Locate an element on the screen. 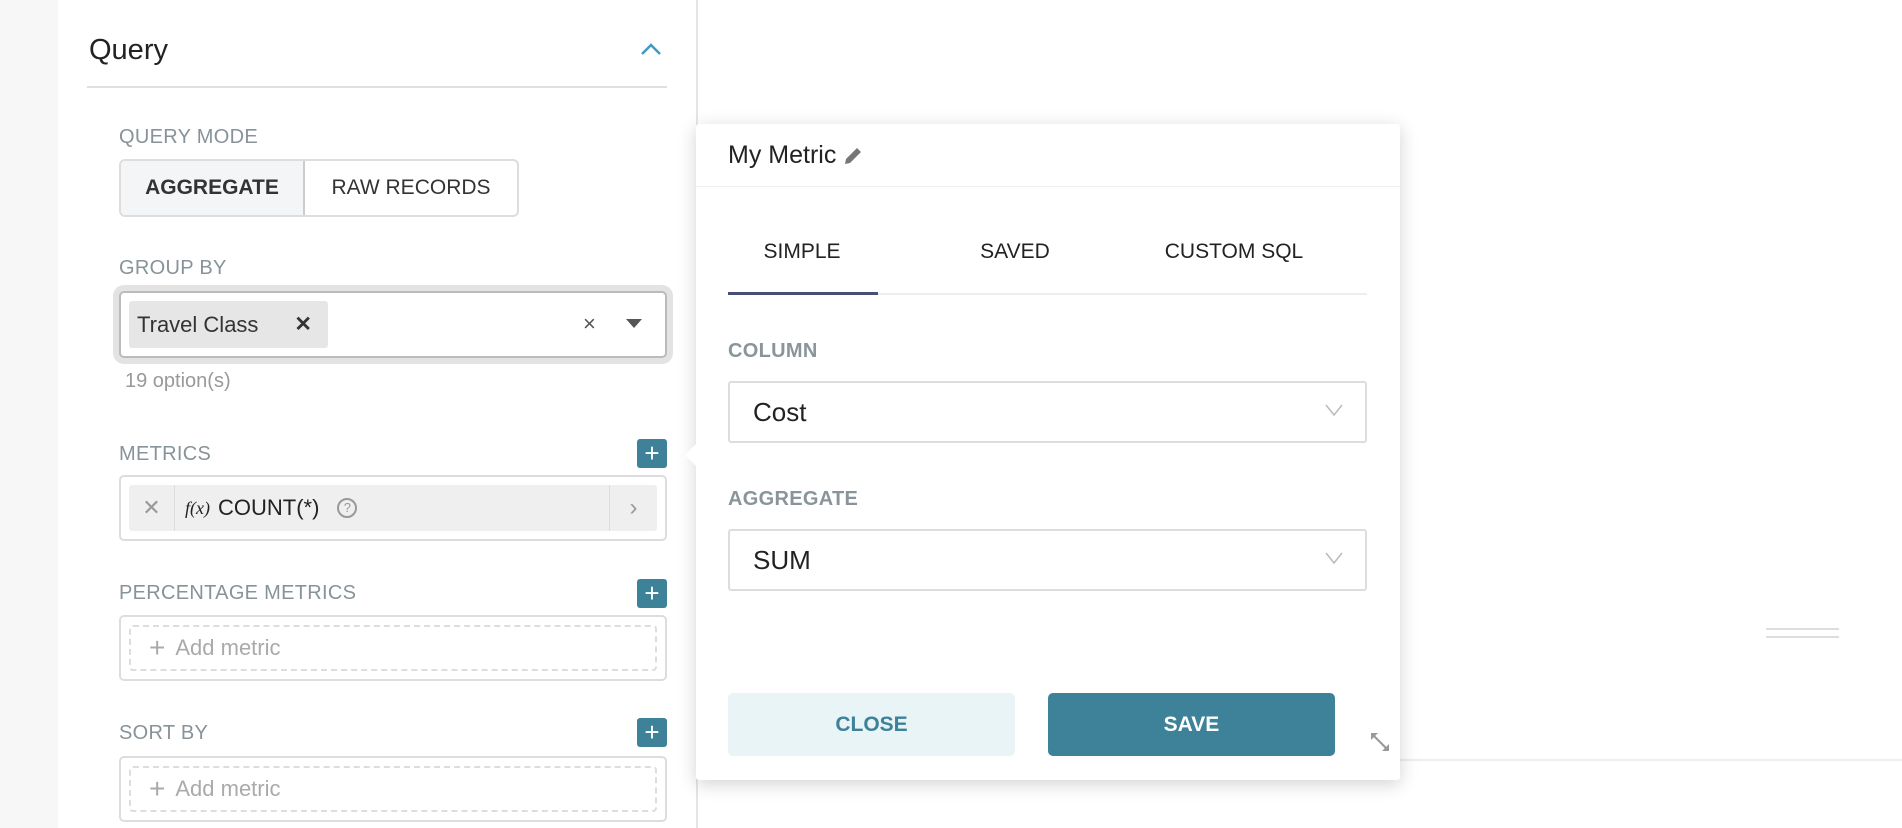 This screenshot has height=828, width=1902. sort-by-label: SORT BY is located at coordinates (164, 733).